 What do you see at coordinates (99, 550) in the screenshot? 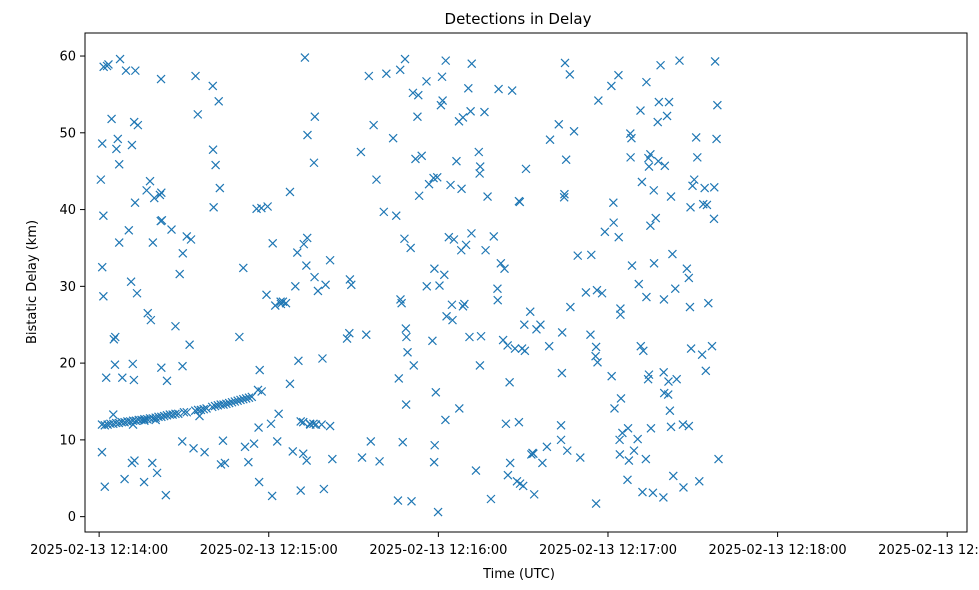
I see `x-tick-label-0: 2025-02-13 12:14:00` at bounding box center [99, 550].